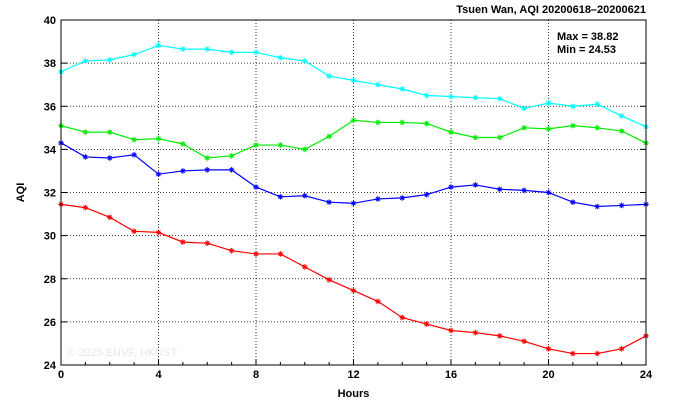 The height and width of the screenshot is (409, 674). What do you see at coordinates (158, 375) in the screenshot?
I see `x-tick-label: 4` at bounding box center [158, 375].